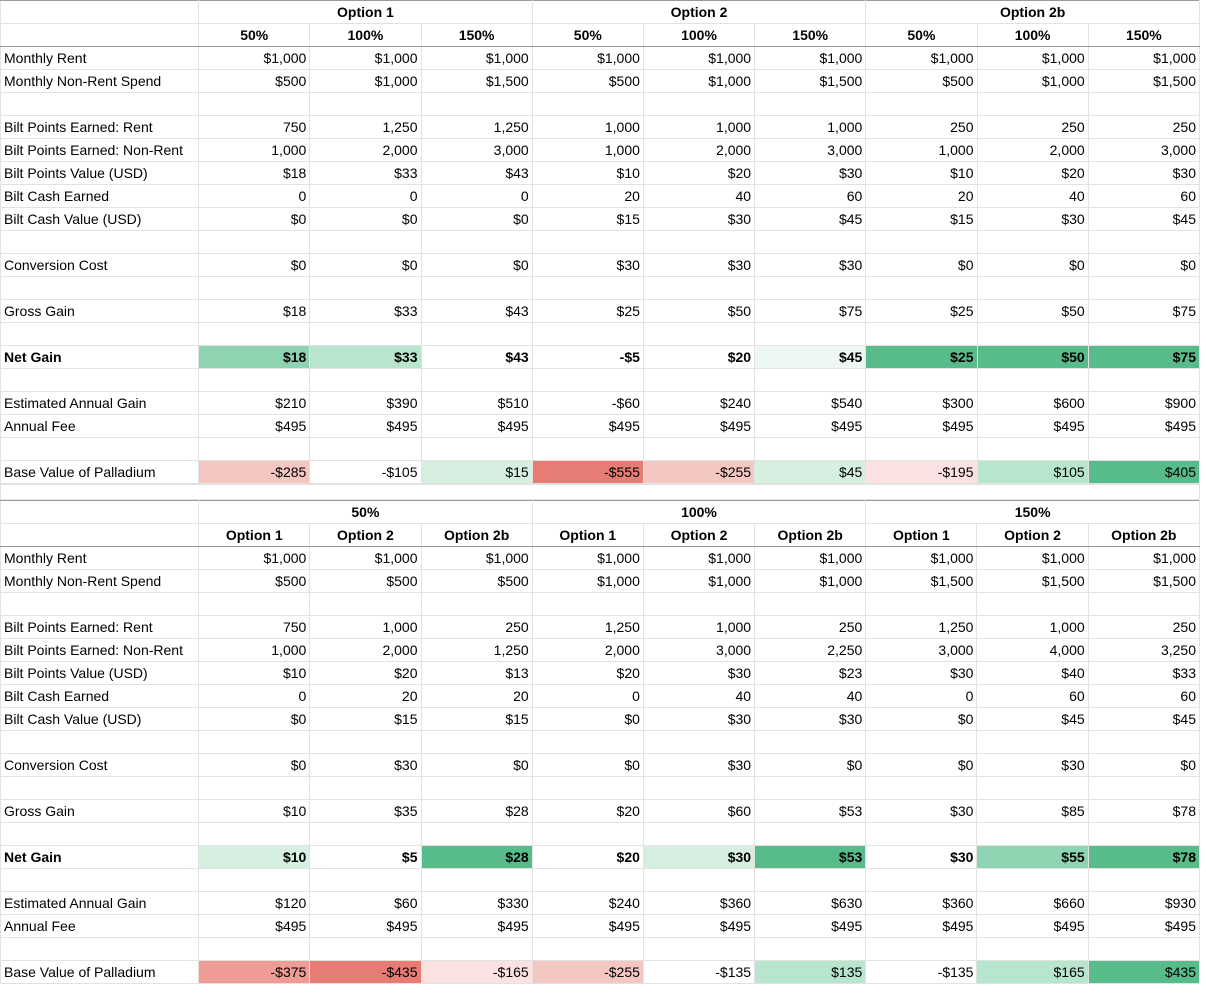 This screenshot has height=1000, width=1206. Describe the element at coordinates (921, 472) in the screenshot. I see `value-cell: -$195` at that location.